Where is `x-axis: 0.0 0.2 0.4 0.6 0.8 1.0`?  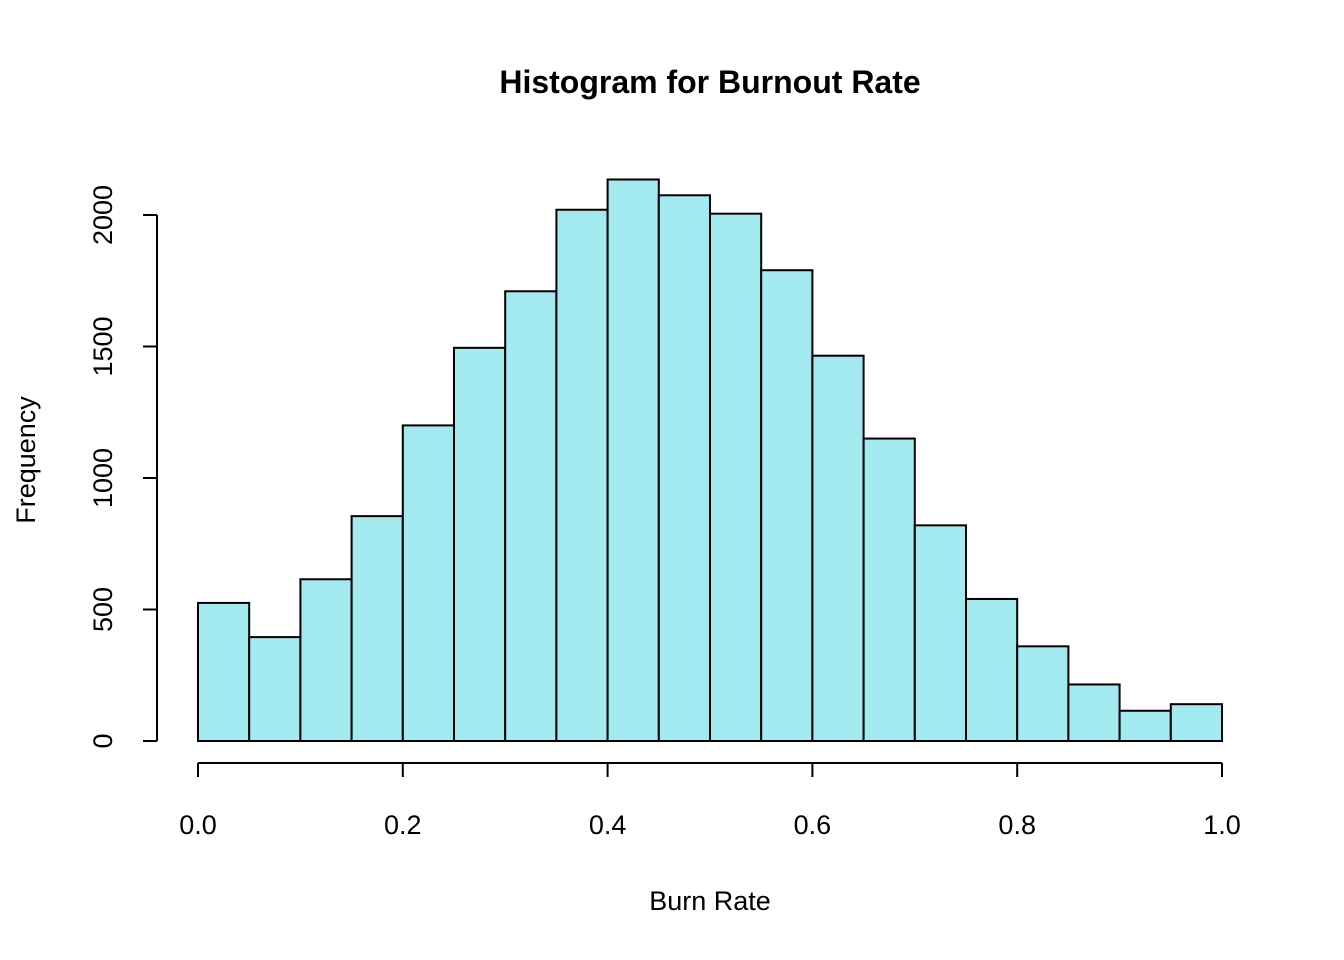 x-axis: 0.0 0.2 0.4 0.6 0.8 1.0 is located at coordinates (710, 801).